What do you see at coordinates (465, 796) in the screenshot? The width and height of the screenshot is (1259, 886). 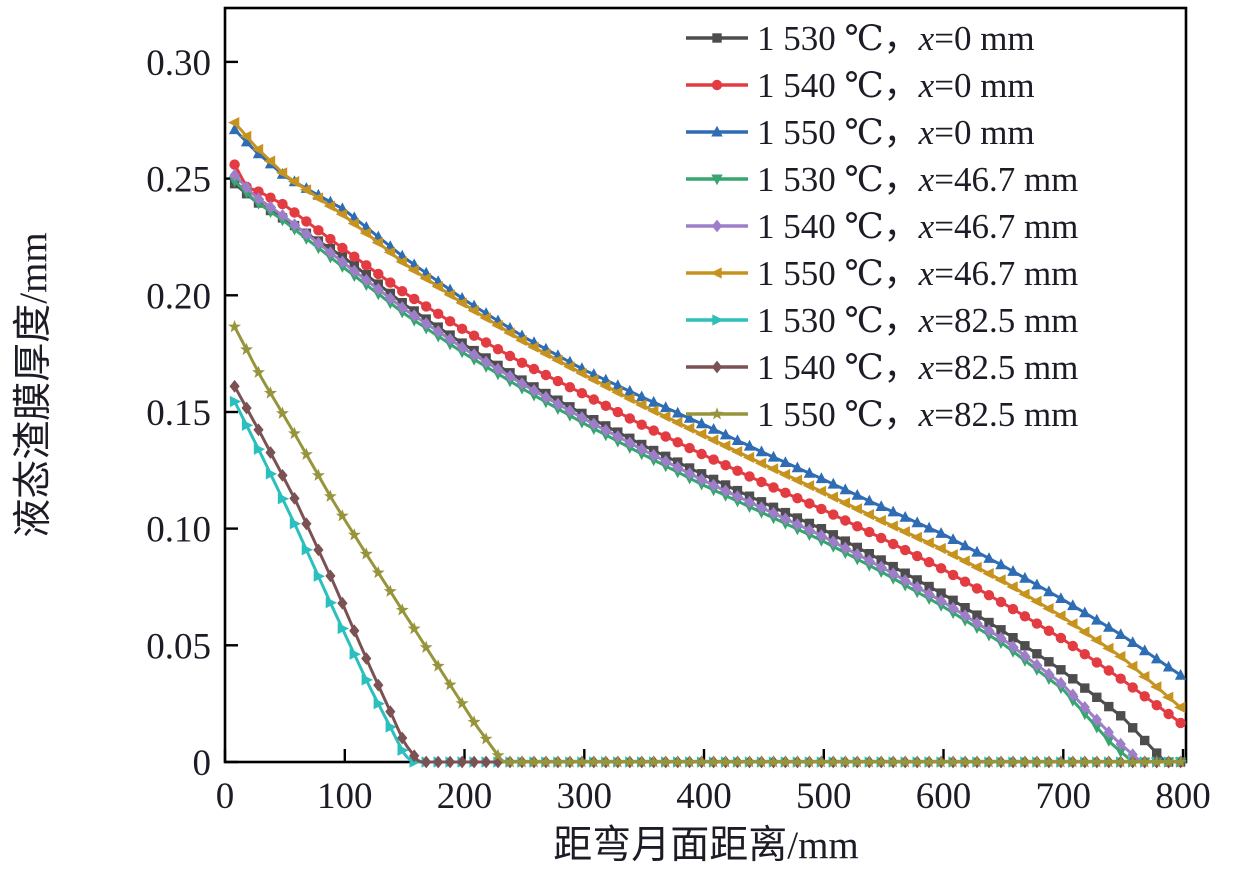 I see `x-axis-tick-label: 200` at bounding box center [465, 796].